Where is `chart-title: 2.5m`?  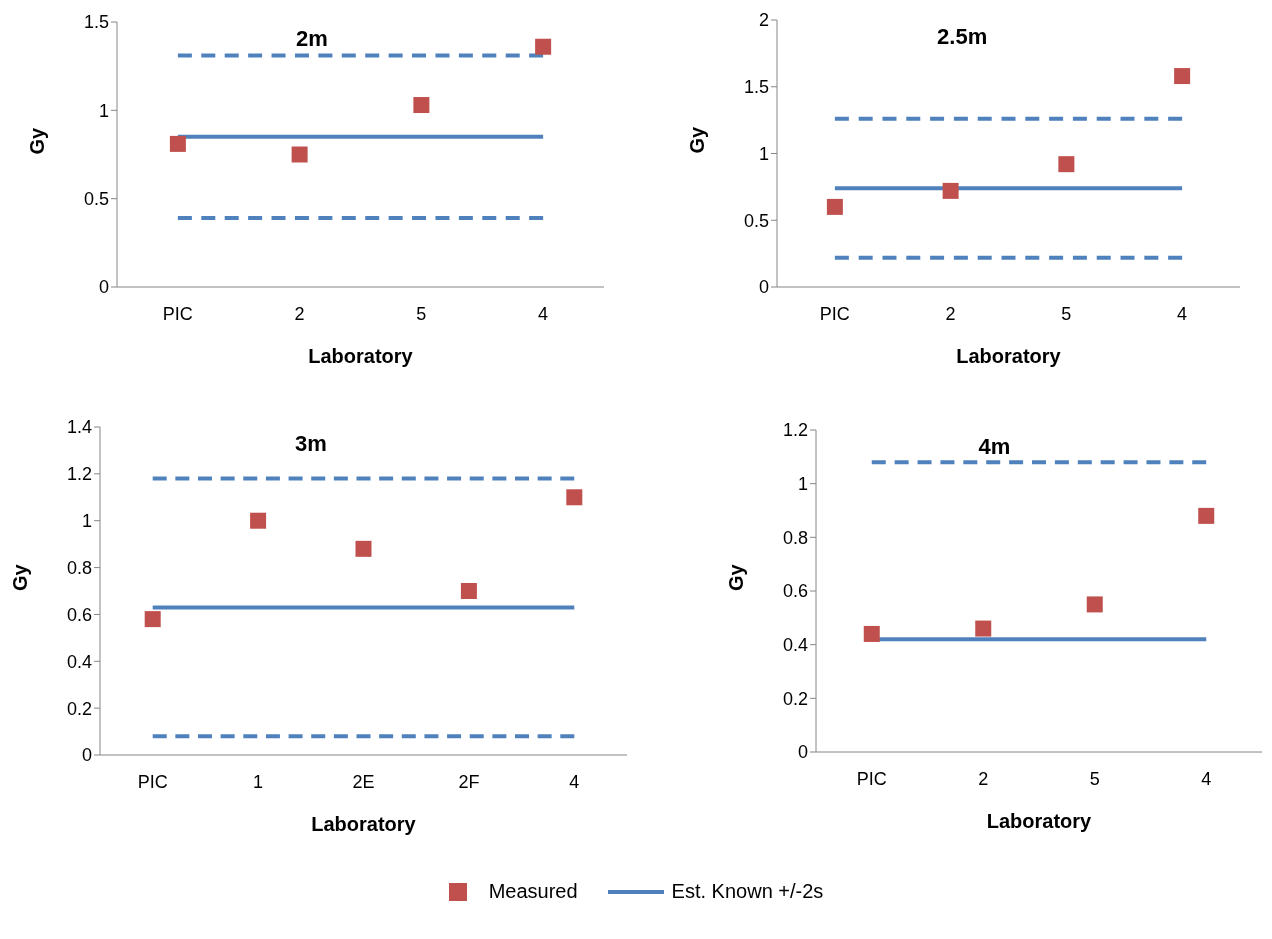 chart-title: 2.5m is located at coordinates (962, 37).